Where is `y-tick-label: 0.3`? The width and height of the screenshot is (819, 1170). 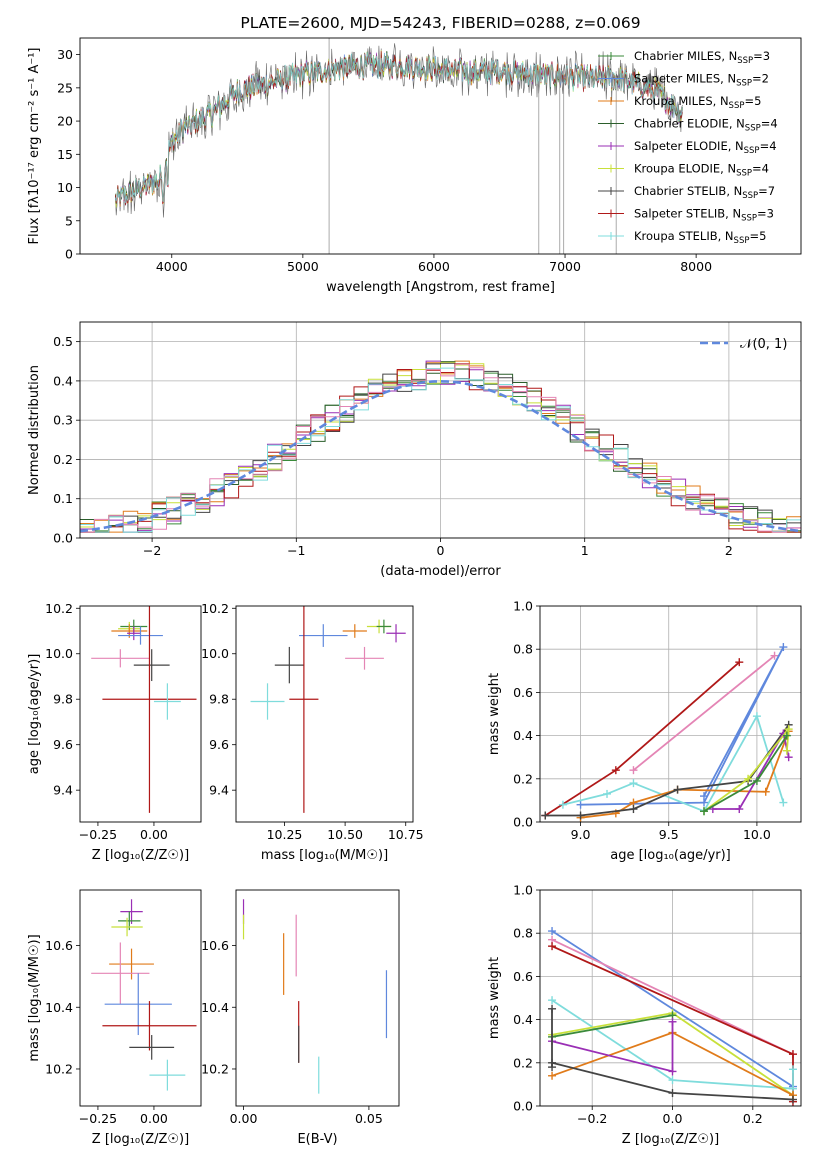 y-tick-label: 0.3 is located at coordinates (63, 420).